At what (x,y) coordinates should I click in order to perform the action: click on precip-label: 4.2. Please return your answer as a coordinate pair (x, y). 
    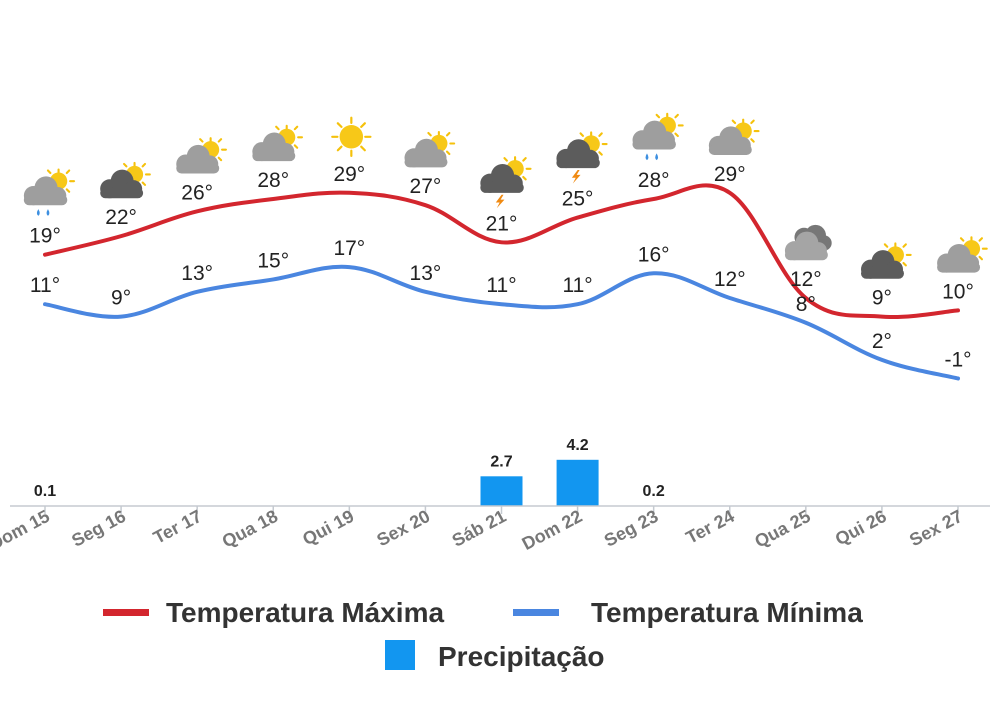
    Looking at the image, I should click on (577, 445).